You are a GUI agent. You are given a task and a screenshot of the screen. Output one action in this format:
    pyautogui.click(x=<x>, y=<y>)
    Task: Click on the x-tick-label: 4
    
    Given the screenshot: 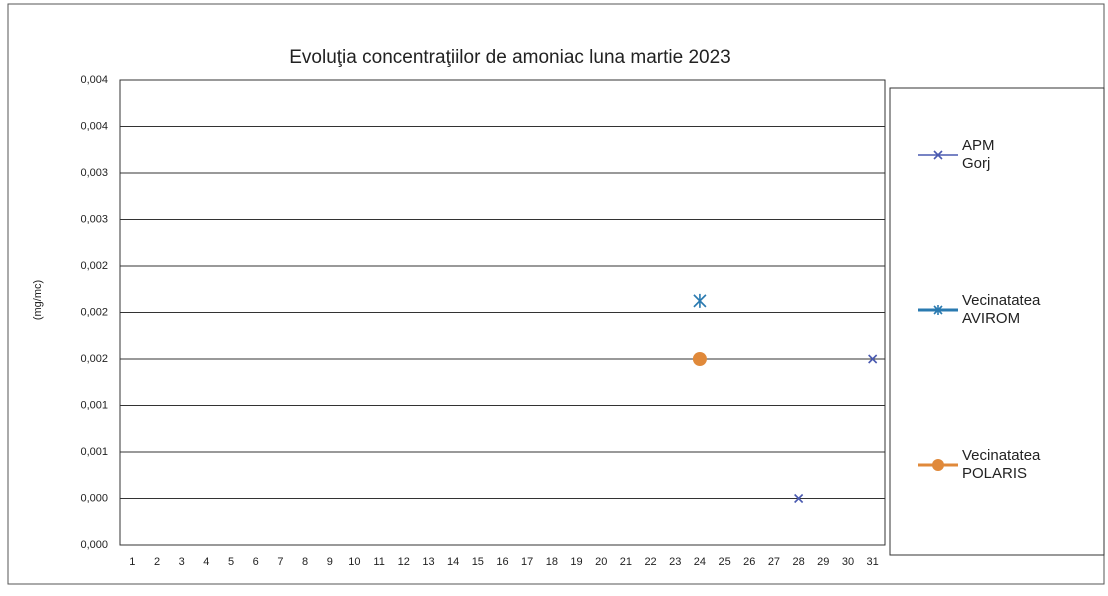 What is the action you would take?
    pyautogui.click(x=206, y=562)
    